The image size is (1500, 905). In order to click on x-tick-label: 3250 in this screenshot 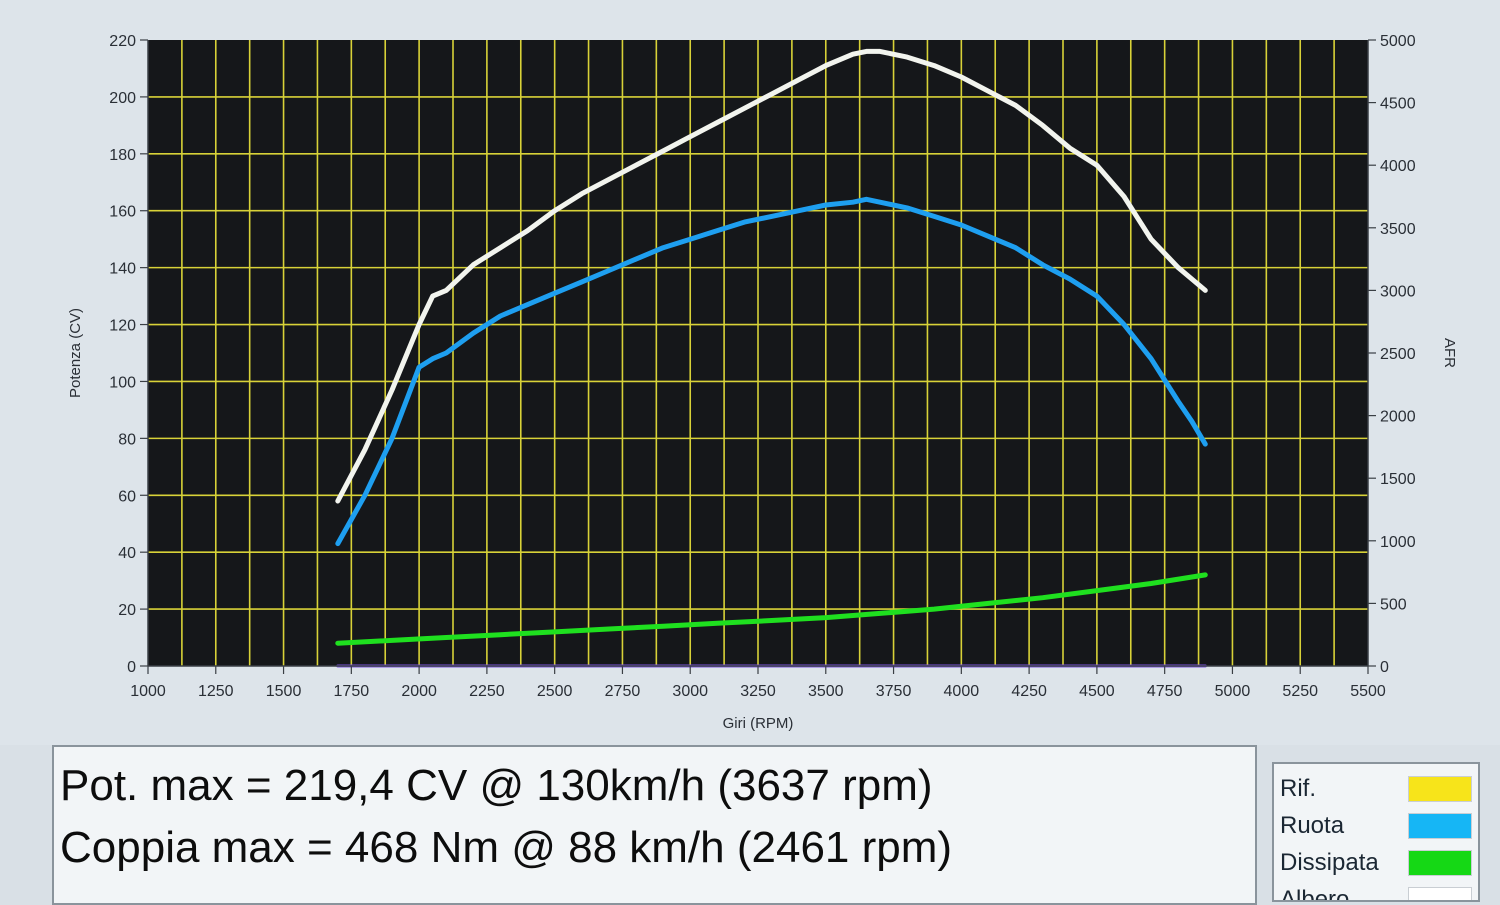, I will do `click(758, 691)`.